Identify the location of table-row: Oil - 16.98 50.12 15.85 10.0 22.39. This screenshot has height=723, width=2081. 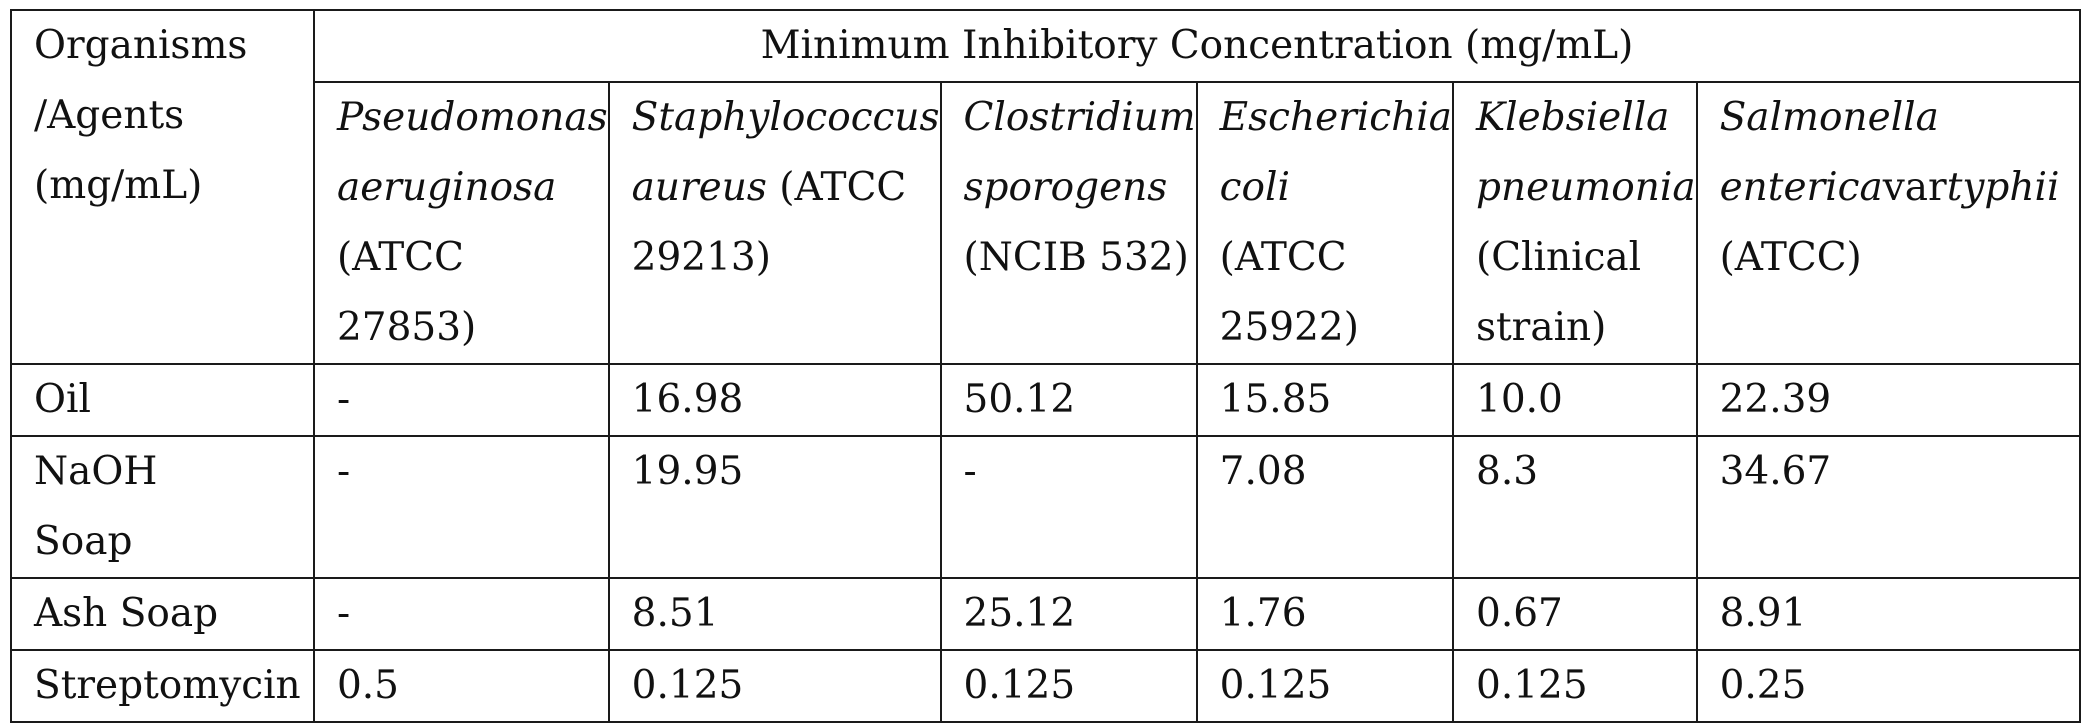
(1045, 400).